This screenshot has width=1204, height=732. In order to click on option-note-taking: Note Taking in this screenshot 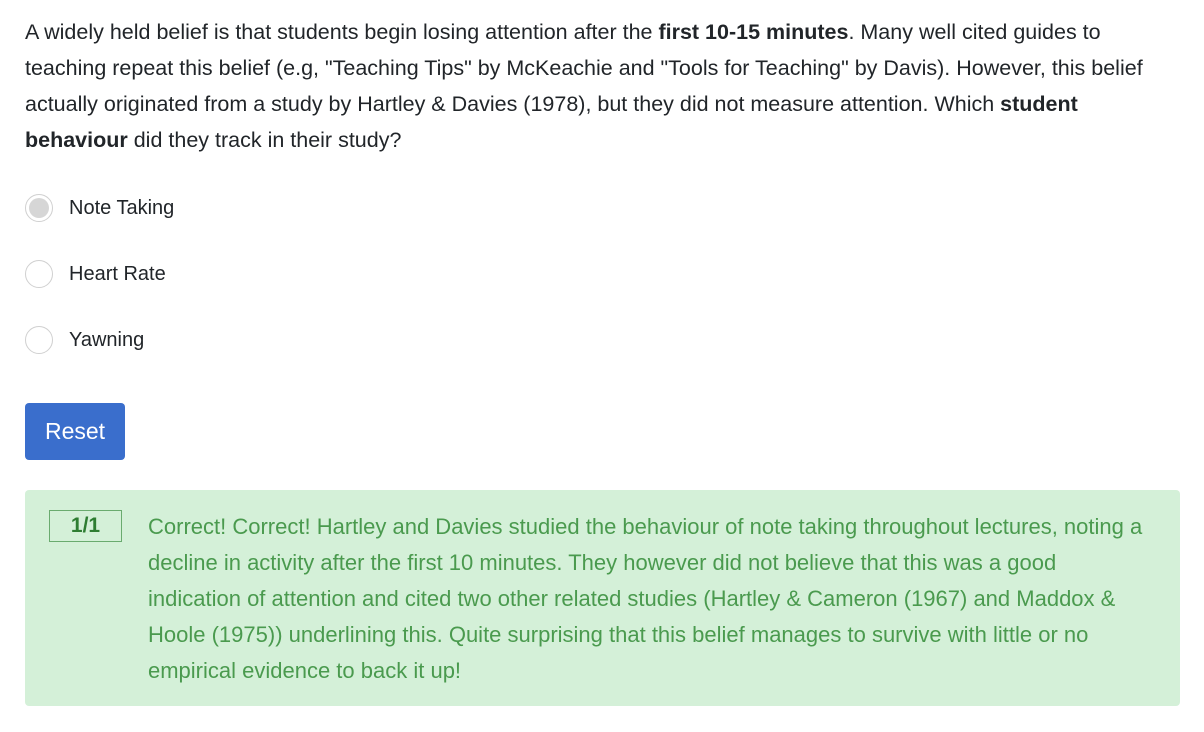, I will do `click(99, 208)`.